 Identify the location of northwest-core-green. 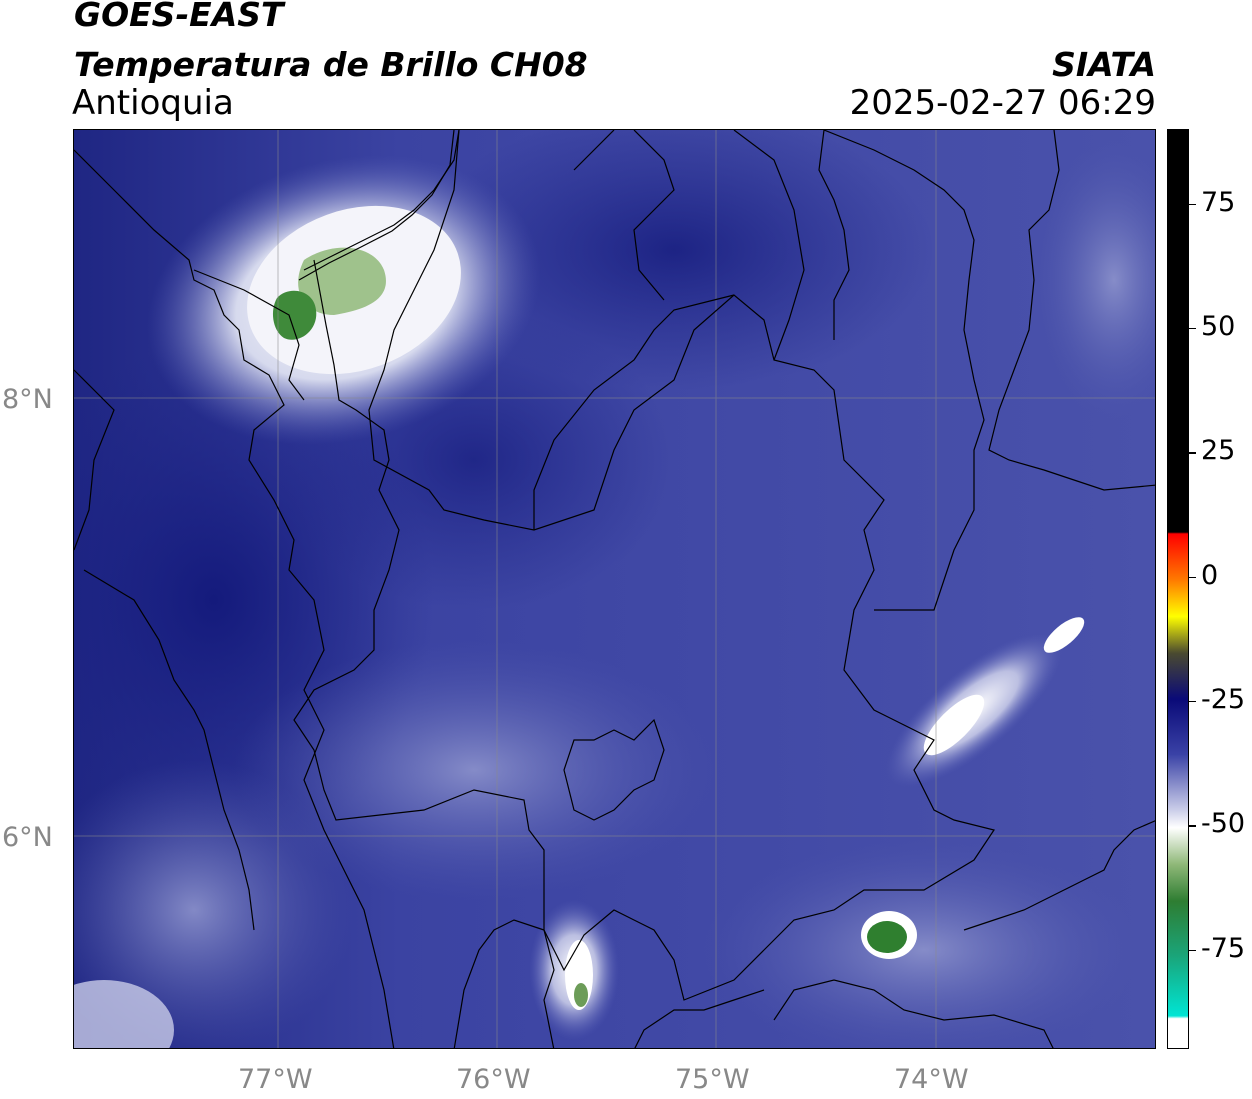
(294, 315).